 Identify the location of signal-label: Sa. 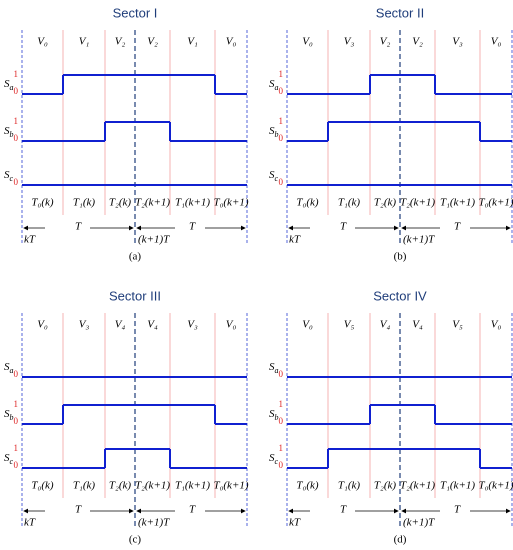
(9, 85).